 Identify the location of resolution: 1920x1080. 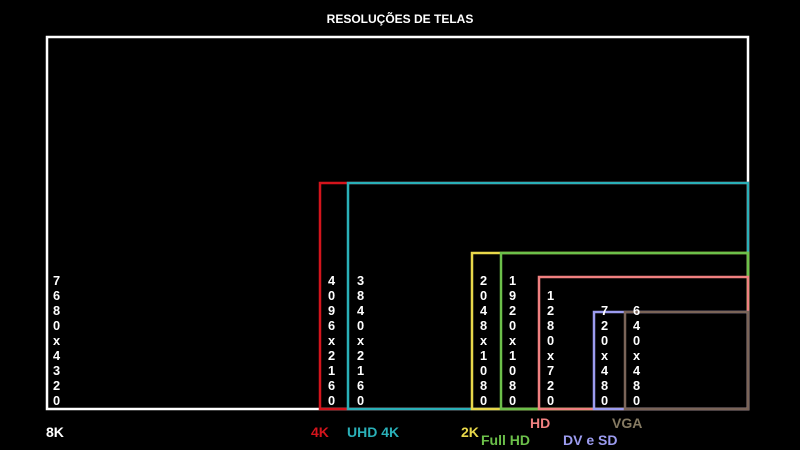
(512, 340).